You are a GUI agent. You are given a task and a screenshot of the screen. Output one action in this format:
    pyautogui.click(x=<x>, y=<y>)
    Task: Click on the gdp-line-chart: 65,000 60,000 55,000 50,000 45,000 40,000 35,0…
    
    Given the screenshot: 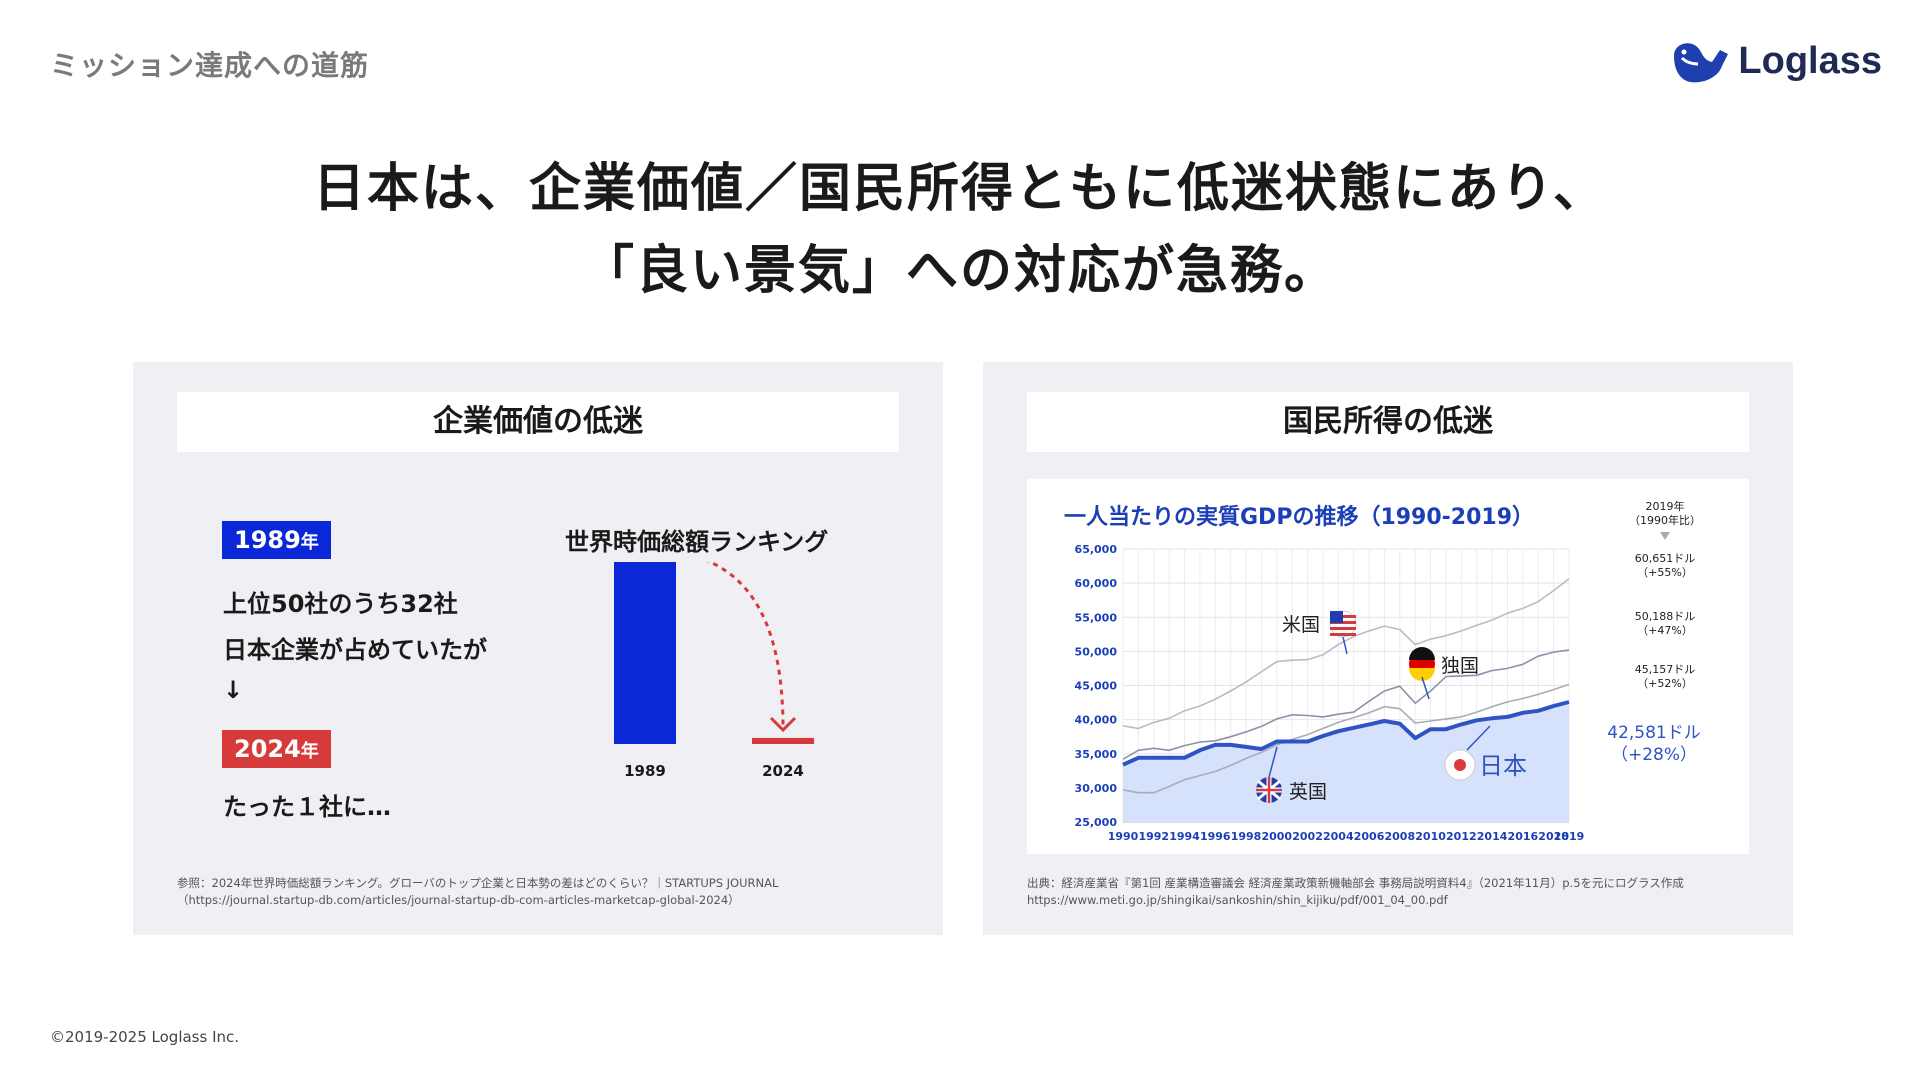 What is the action you would take?
    pyautogui.click(x=1382, y=671)
    